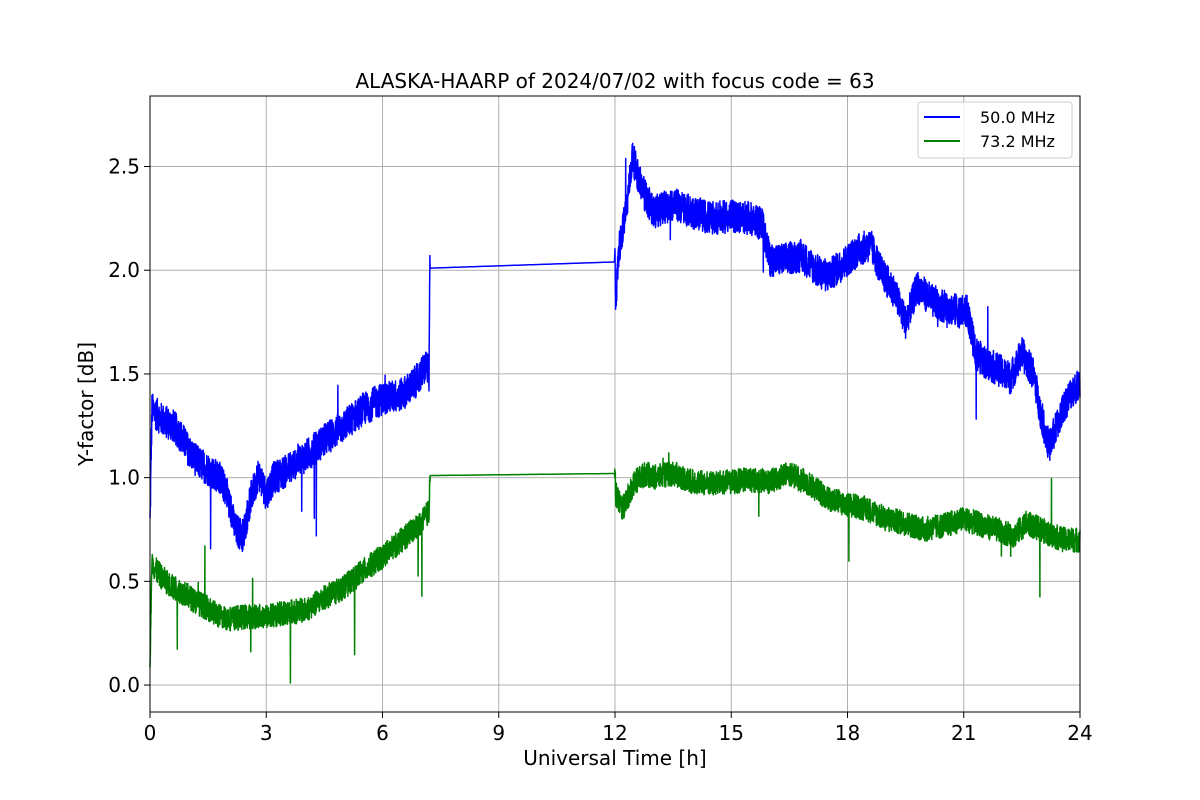 Image resolution: width=1200 pixels, height=800 pixels. Describe the element at coordinates (124, 270) in the screenshot. I see `y-tick-label: 2.0` at that location.